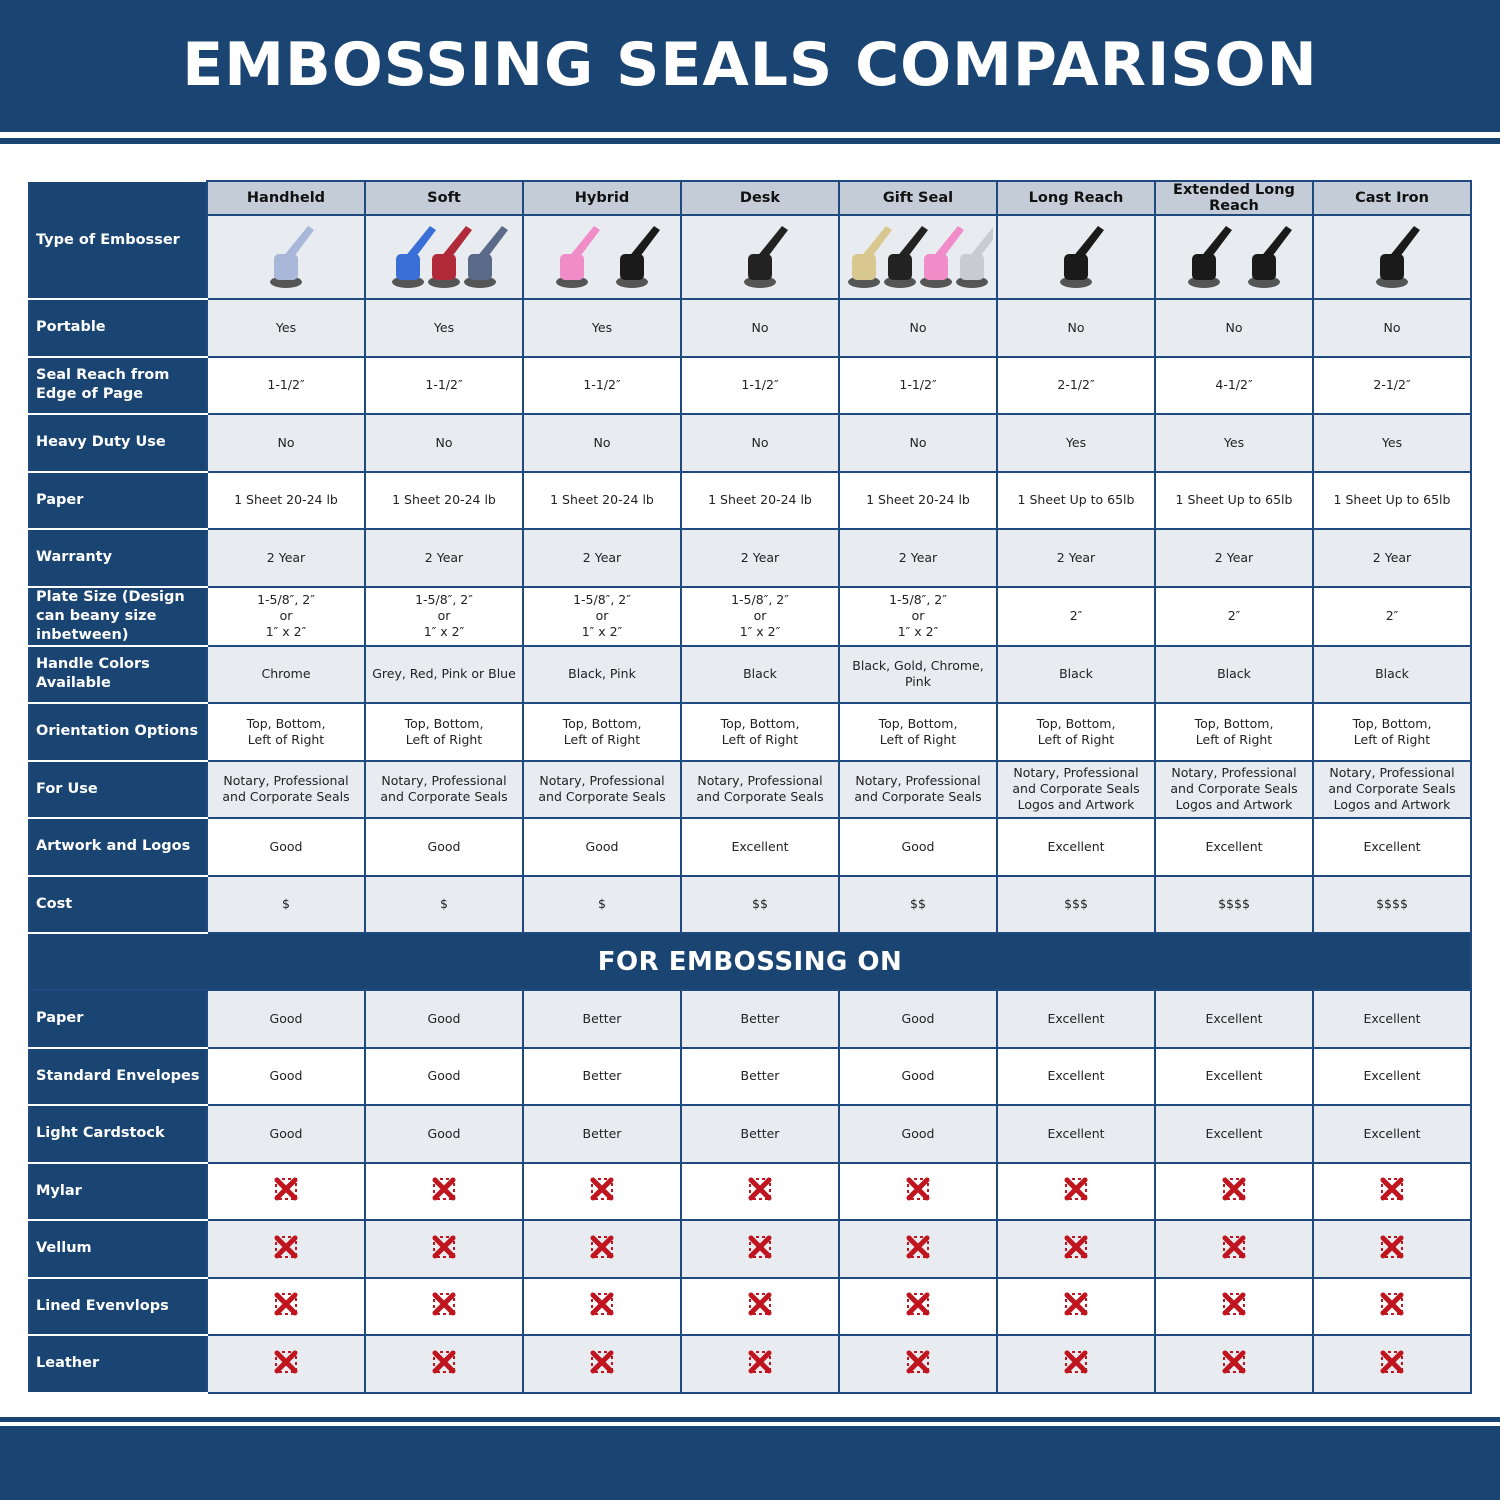 Image resolution: width=1500 pixels, height=1500 pixels. Describe the element at coordinates (118, 328) in the screenshot. I see `row-label: Portable` at that location.